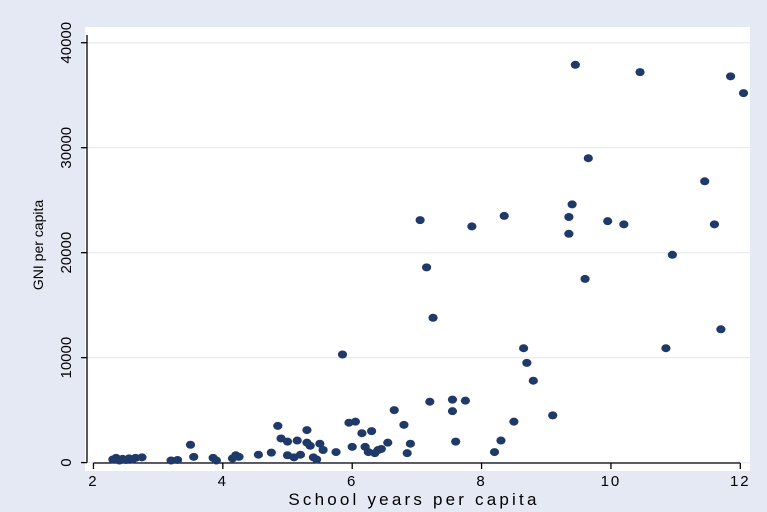 This screenshot has width=767, height=512. Describe the element at coordinates (413, 499) in the screenshot. I see `x-axis-title: School years per capita` at that location.